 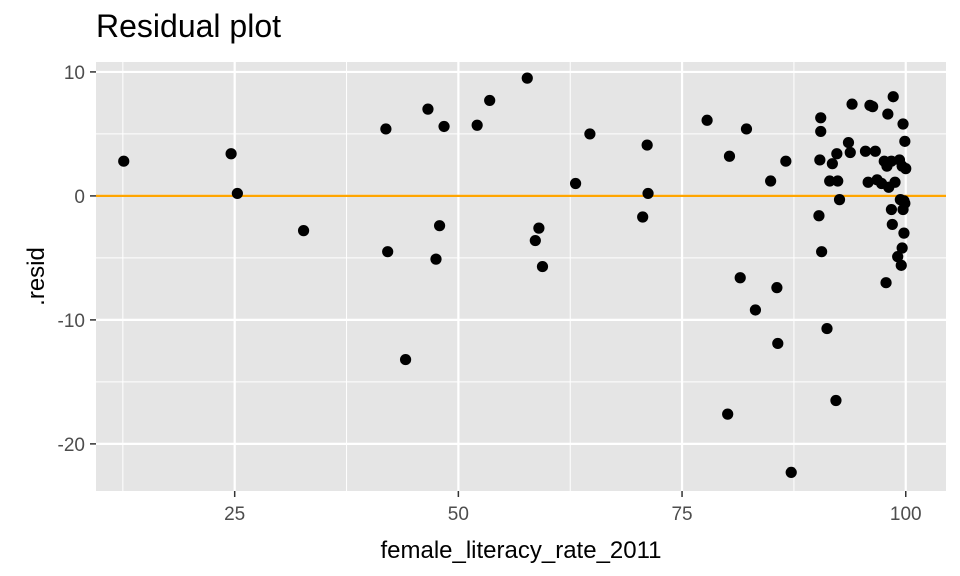 I want to click on x-axis: 25 50 75 100, so click(x=573, y=508).